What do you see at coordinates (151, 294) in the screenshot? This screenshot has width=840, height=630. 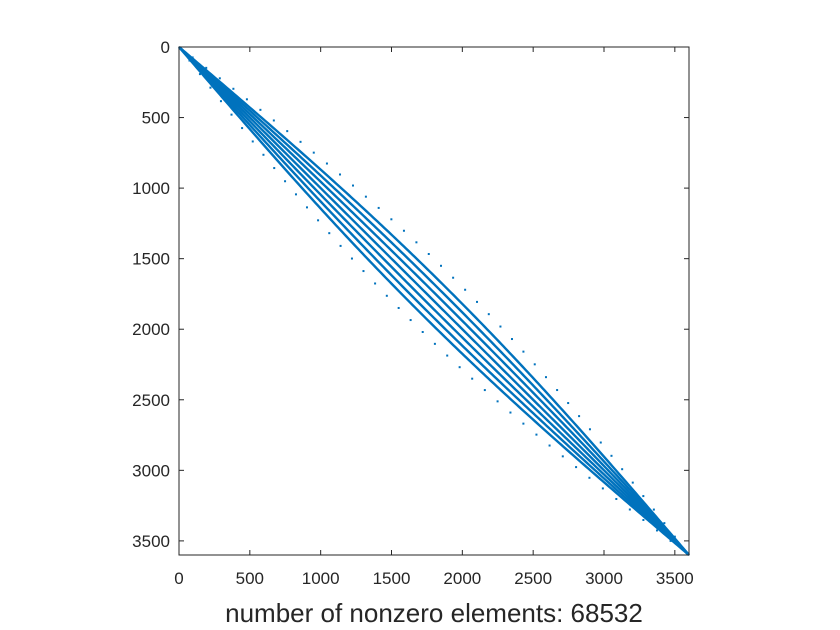 I see `y-tick-labels: 0 500 1000 1500 2000 2500 3000 3500` at bounding box center [151, 294].